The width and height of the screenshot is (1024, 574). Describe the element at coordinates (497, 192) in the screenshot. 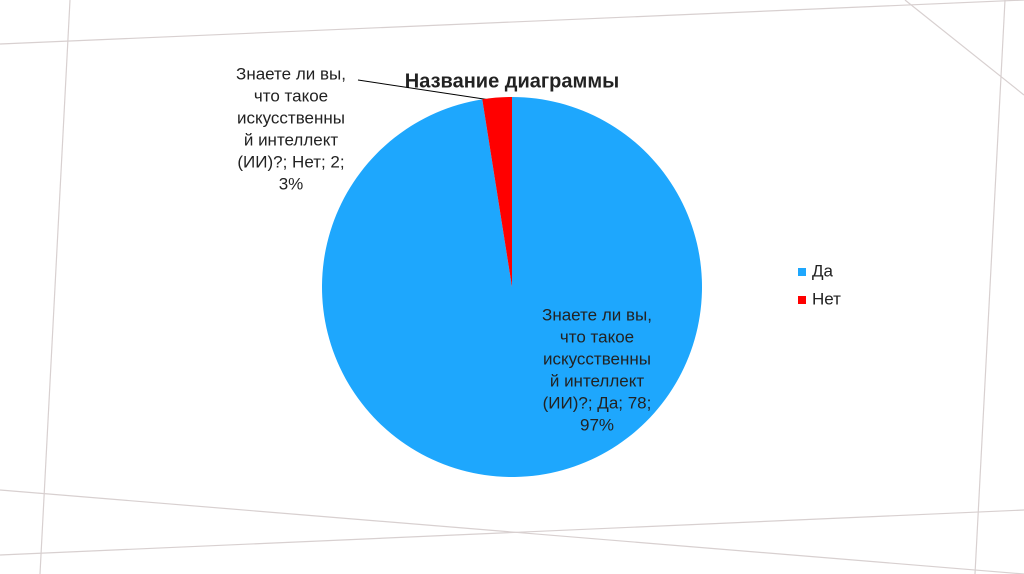

I see `pie-slice` at that location.